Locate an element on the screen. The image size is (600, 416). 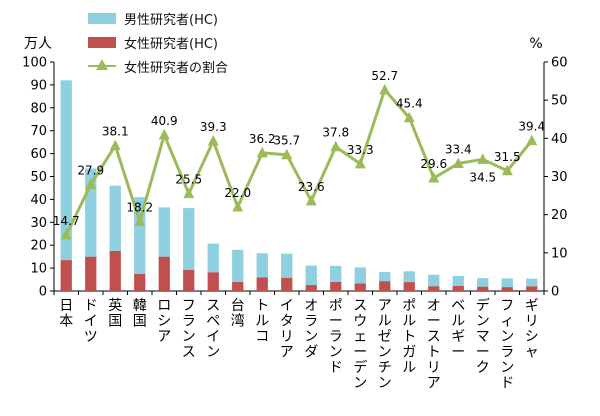
ratio-data-label: 52.7 is located at coordinates (384, 76).